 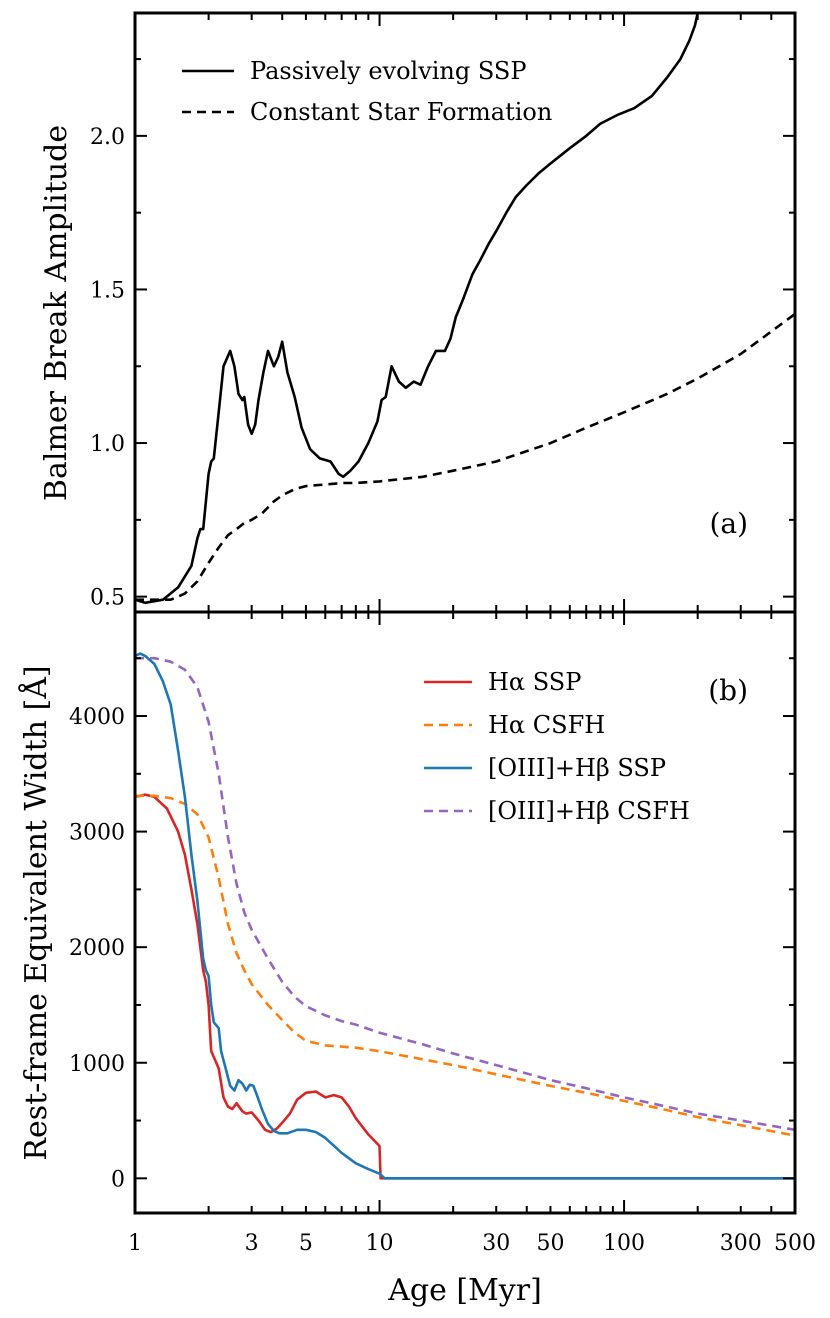 What do you see at coordinates (728, 523) in the screenshot?
I see `panel-a-label: (a)` at bounding box center [728, 523].